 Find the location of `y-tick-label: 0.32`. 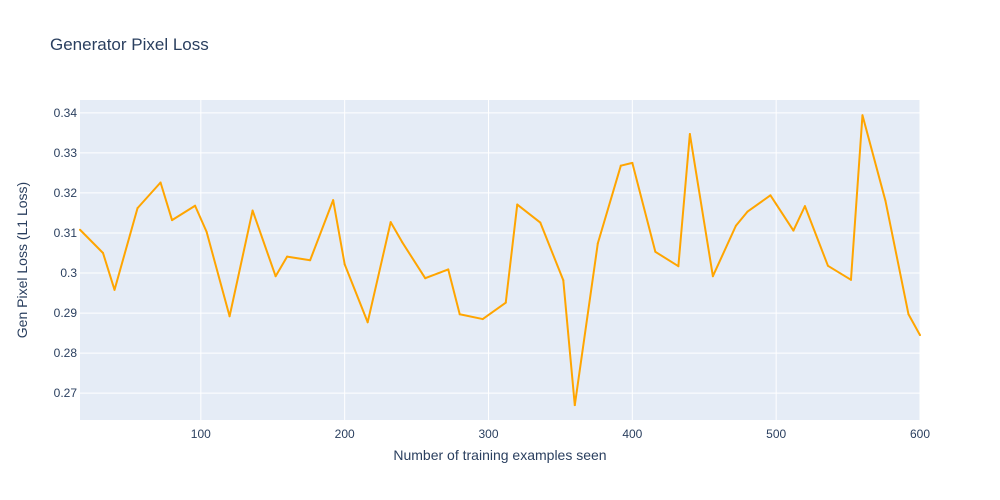

y-tick-label: 0.32 is located at coordinates (66, 193).